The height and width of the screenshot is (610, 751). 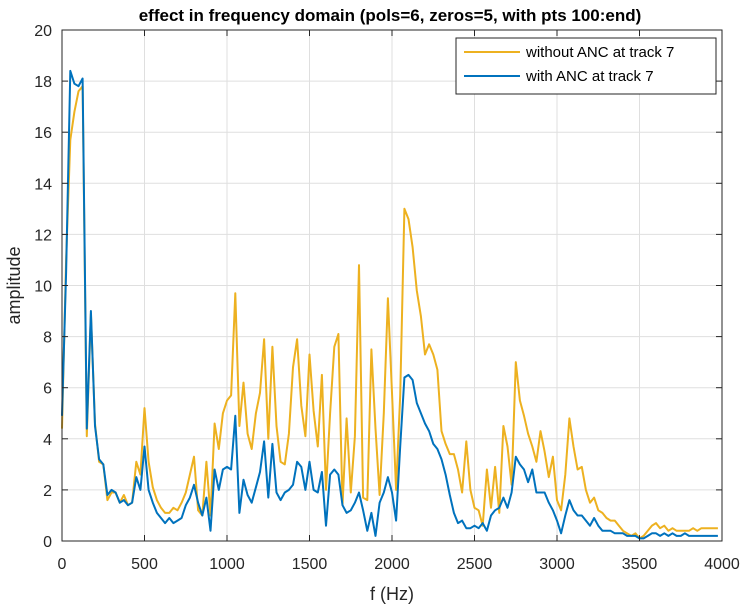 What do you see at coordinates (589, 76) in the screenshot?
I see `legend-label-2: with ANC at track 7` at bounding box center [589, 76].